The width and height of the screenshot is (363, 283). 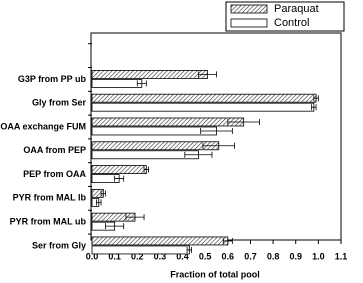 What do you see at coordinates (52, 79) in the screenshot?
I see `y-tick-label: G3P from PP ub` at bounding box center [52, 79].